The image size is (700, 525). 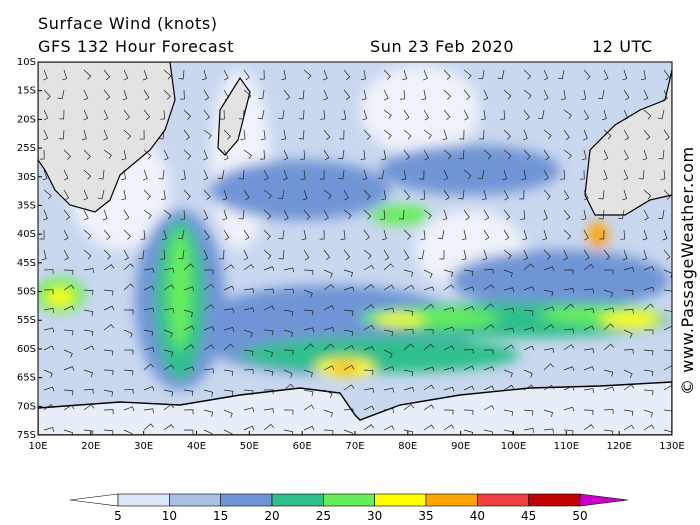 I want to click on colorbar-tick-label: 15, so click(x=220, y=516).